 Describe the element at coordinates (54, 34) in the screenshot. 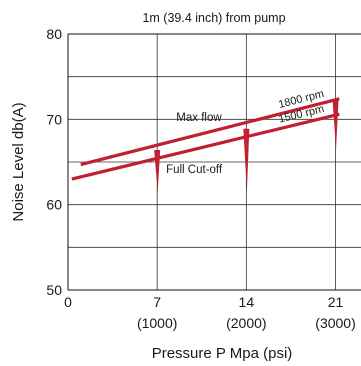

I see `y-tick-label: 80` at that location.